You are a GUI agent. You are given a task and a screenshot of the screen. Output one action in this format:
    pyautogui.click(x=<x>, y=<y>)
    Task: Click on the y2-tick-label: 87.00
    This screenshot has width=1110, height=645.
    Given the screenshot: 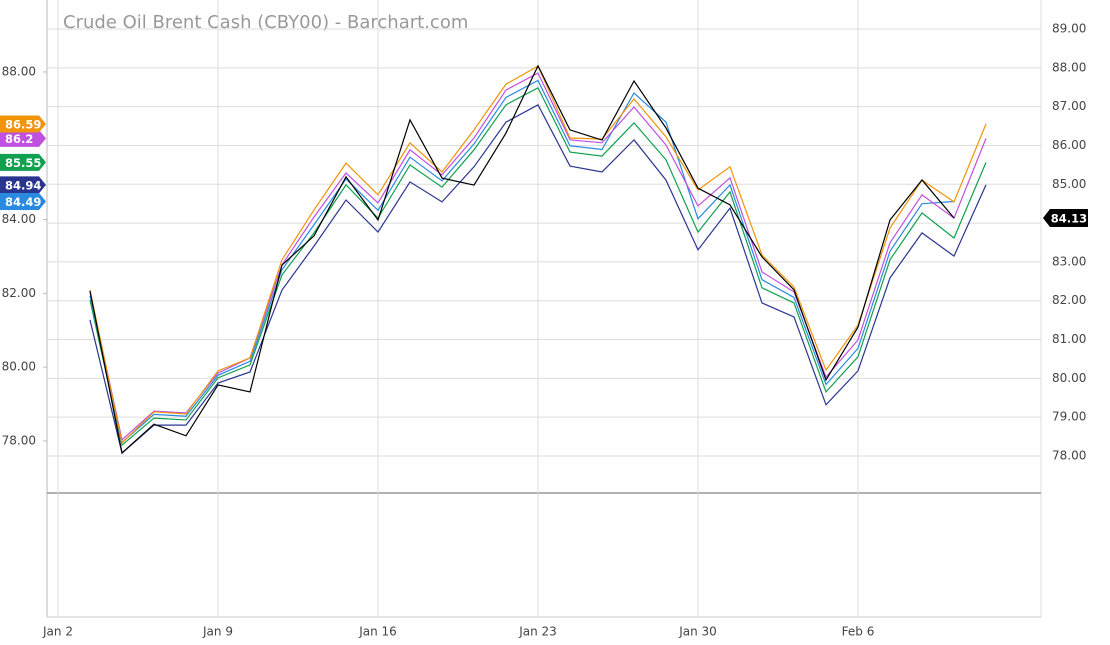 What is the action you would take?
    pyautogui.click(x=1069, y=106)
    